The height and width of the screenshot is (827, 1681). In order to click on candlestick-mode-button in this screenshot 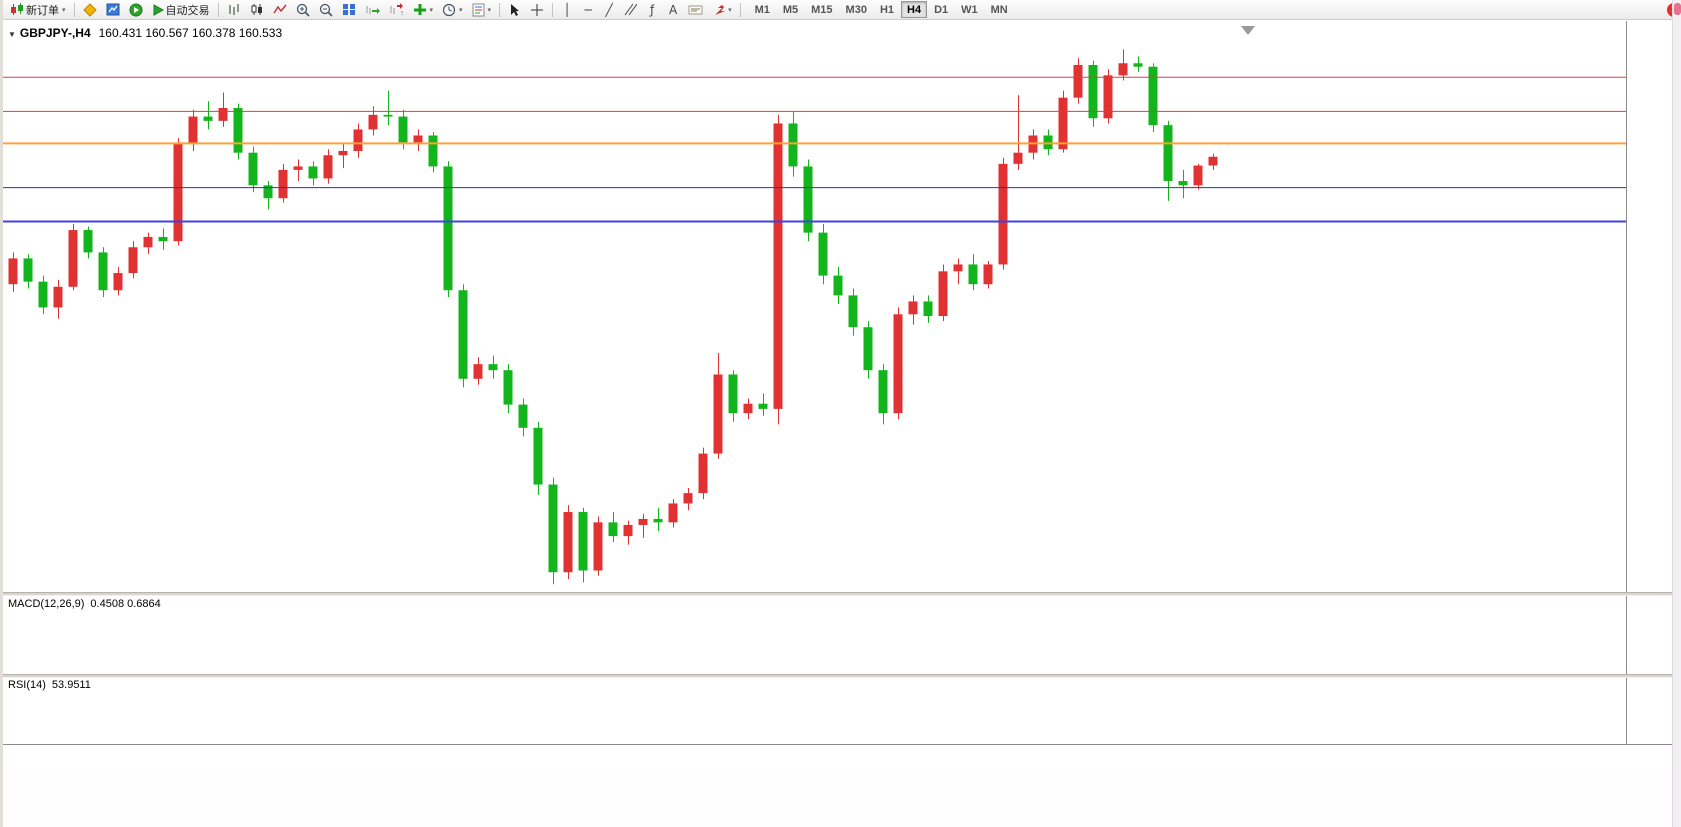, I will do `click(257, 10)`.